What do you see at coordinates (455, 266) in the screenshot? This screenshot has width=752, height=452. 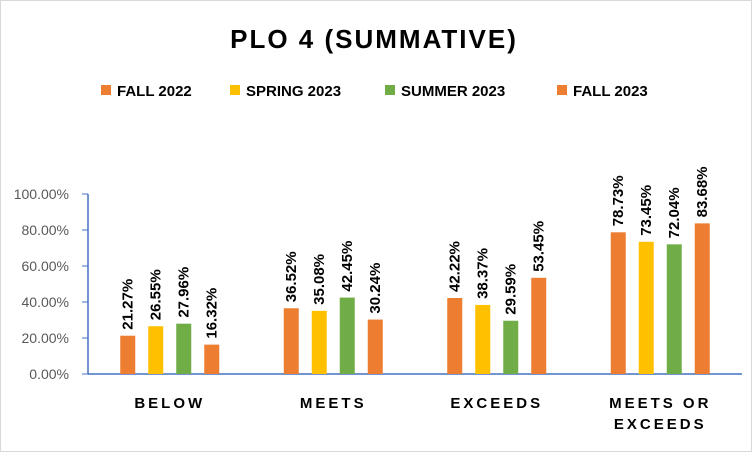 I see `data-label: 42.22%` at bounding box center [455, 266].